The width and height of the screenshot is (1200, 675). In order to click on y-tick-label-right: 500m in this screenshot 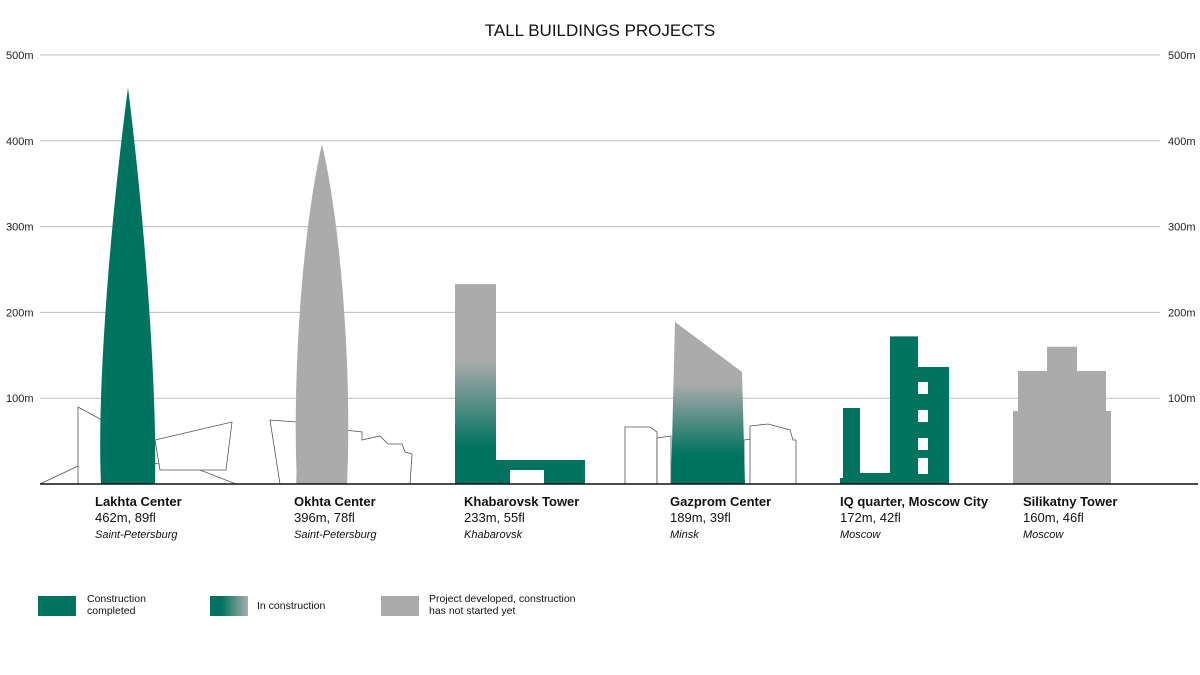, I will do `click(1182, 56)`.